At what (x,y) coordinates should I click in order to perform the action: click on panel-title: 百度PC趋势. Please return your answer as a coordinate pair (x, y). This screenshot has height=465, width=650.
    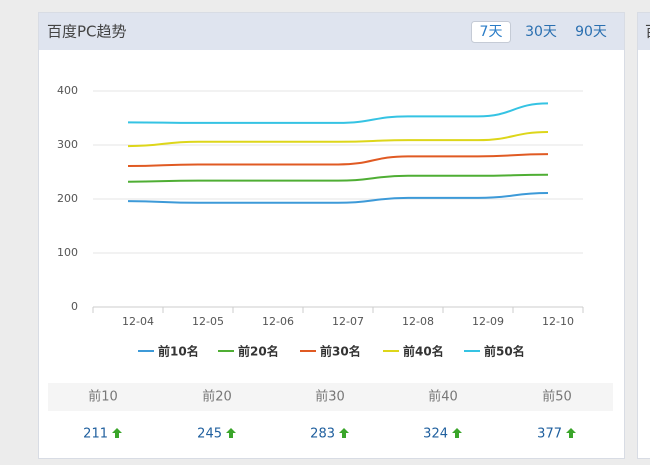
    Looking at the image, I should click on (87, 32).